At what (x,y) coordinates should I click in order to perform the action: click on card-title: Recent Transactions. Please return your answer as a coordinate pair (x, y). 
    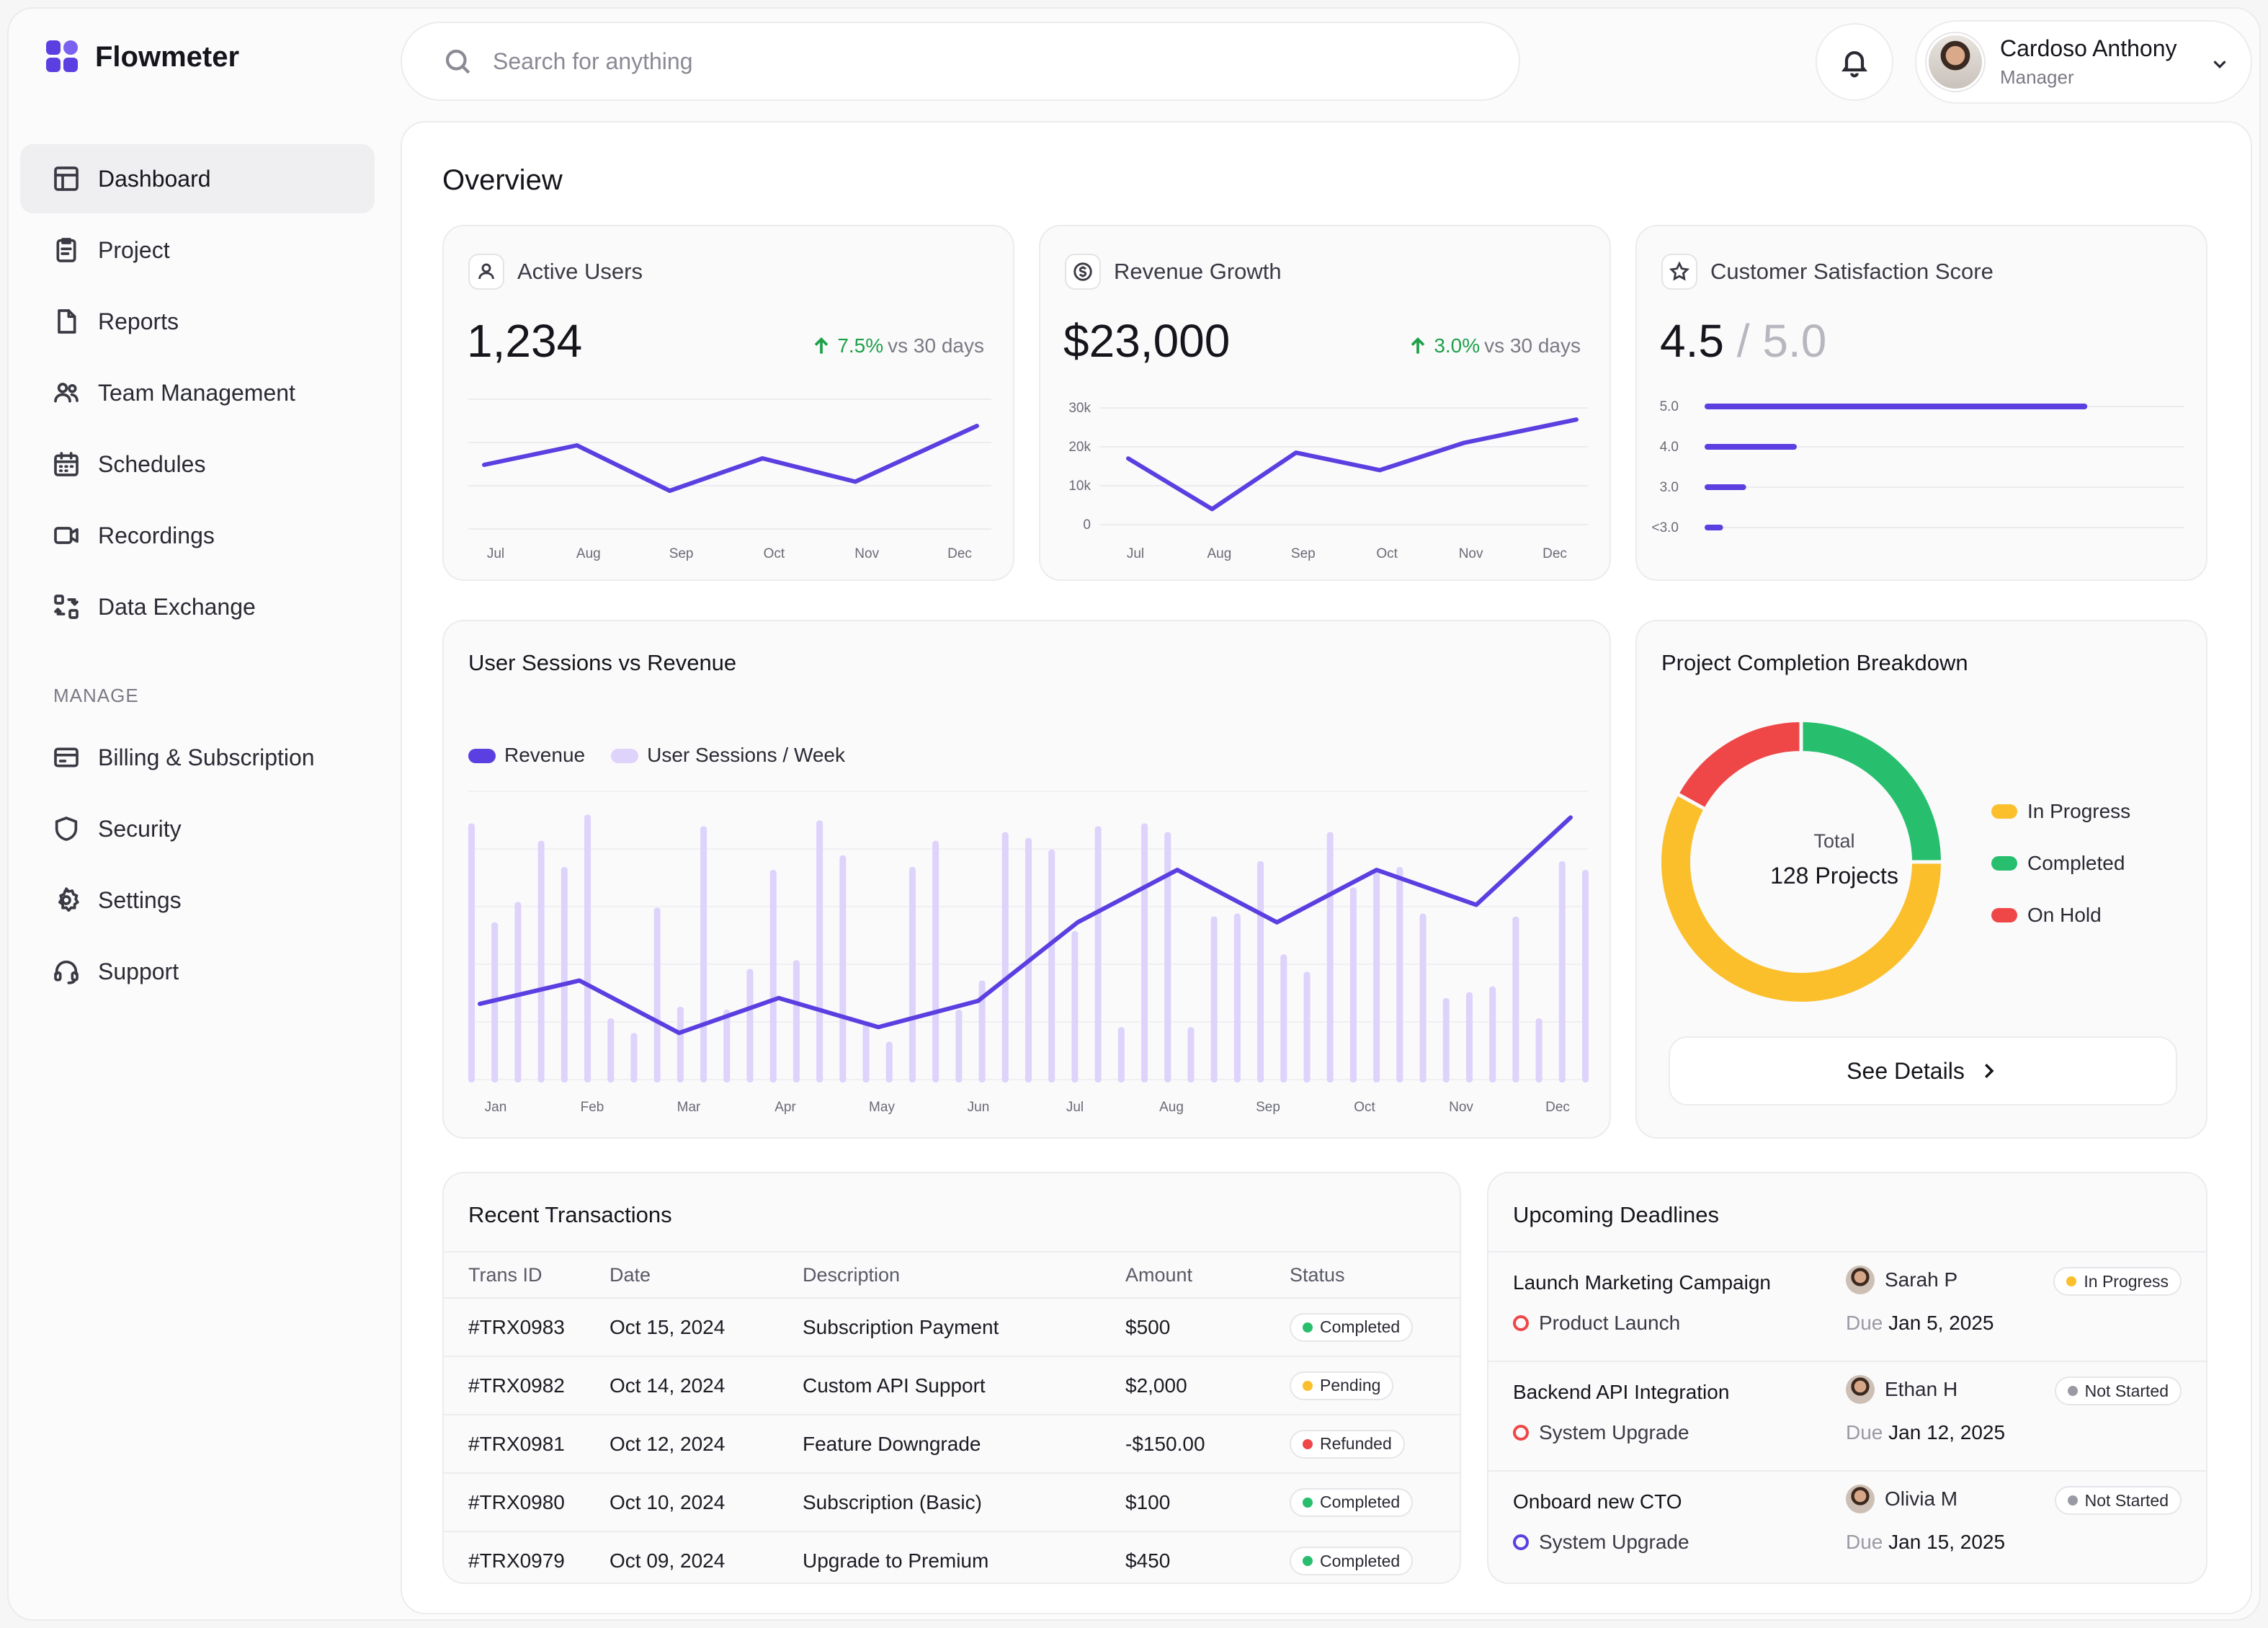
    Looking at the image, I should click on (570, 1214).